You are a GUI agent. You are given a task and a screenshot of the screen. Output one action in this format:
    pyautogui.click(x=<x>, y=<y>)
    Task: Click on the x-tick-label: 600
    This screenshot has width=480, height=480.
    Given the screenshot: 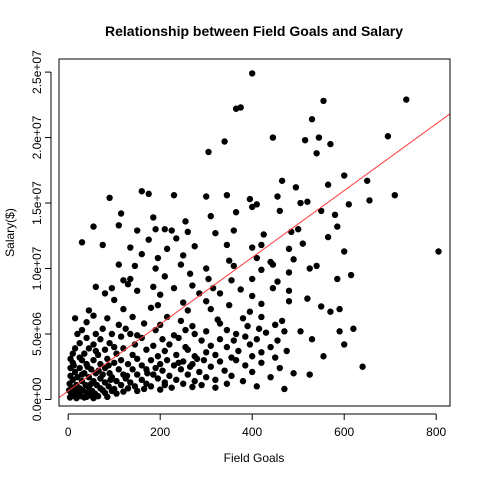 What is the action you would take?
    pyautogui.click(x=344, y=432)
    